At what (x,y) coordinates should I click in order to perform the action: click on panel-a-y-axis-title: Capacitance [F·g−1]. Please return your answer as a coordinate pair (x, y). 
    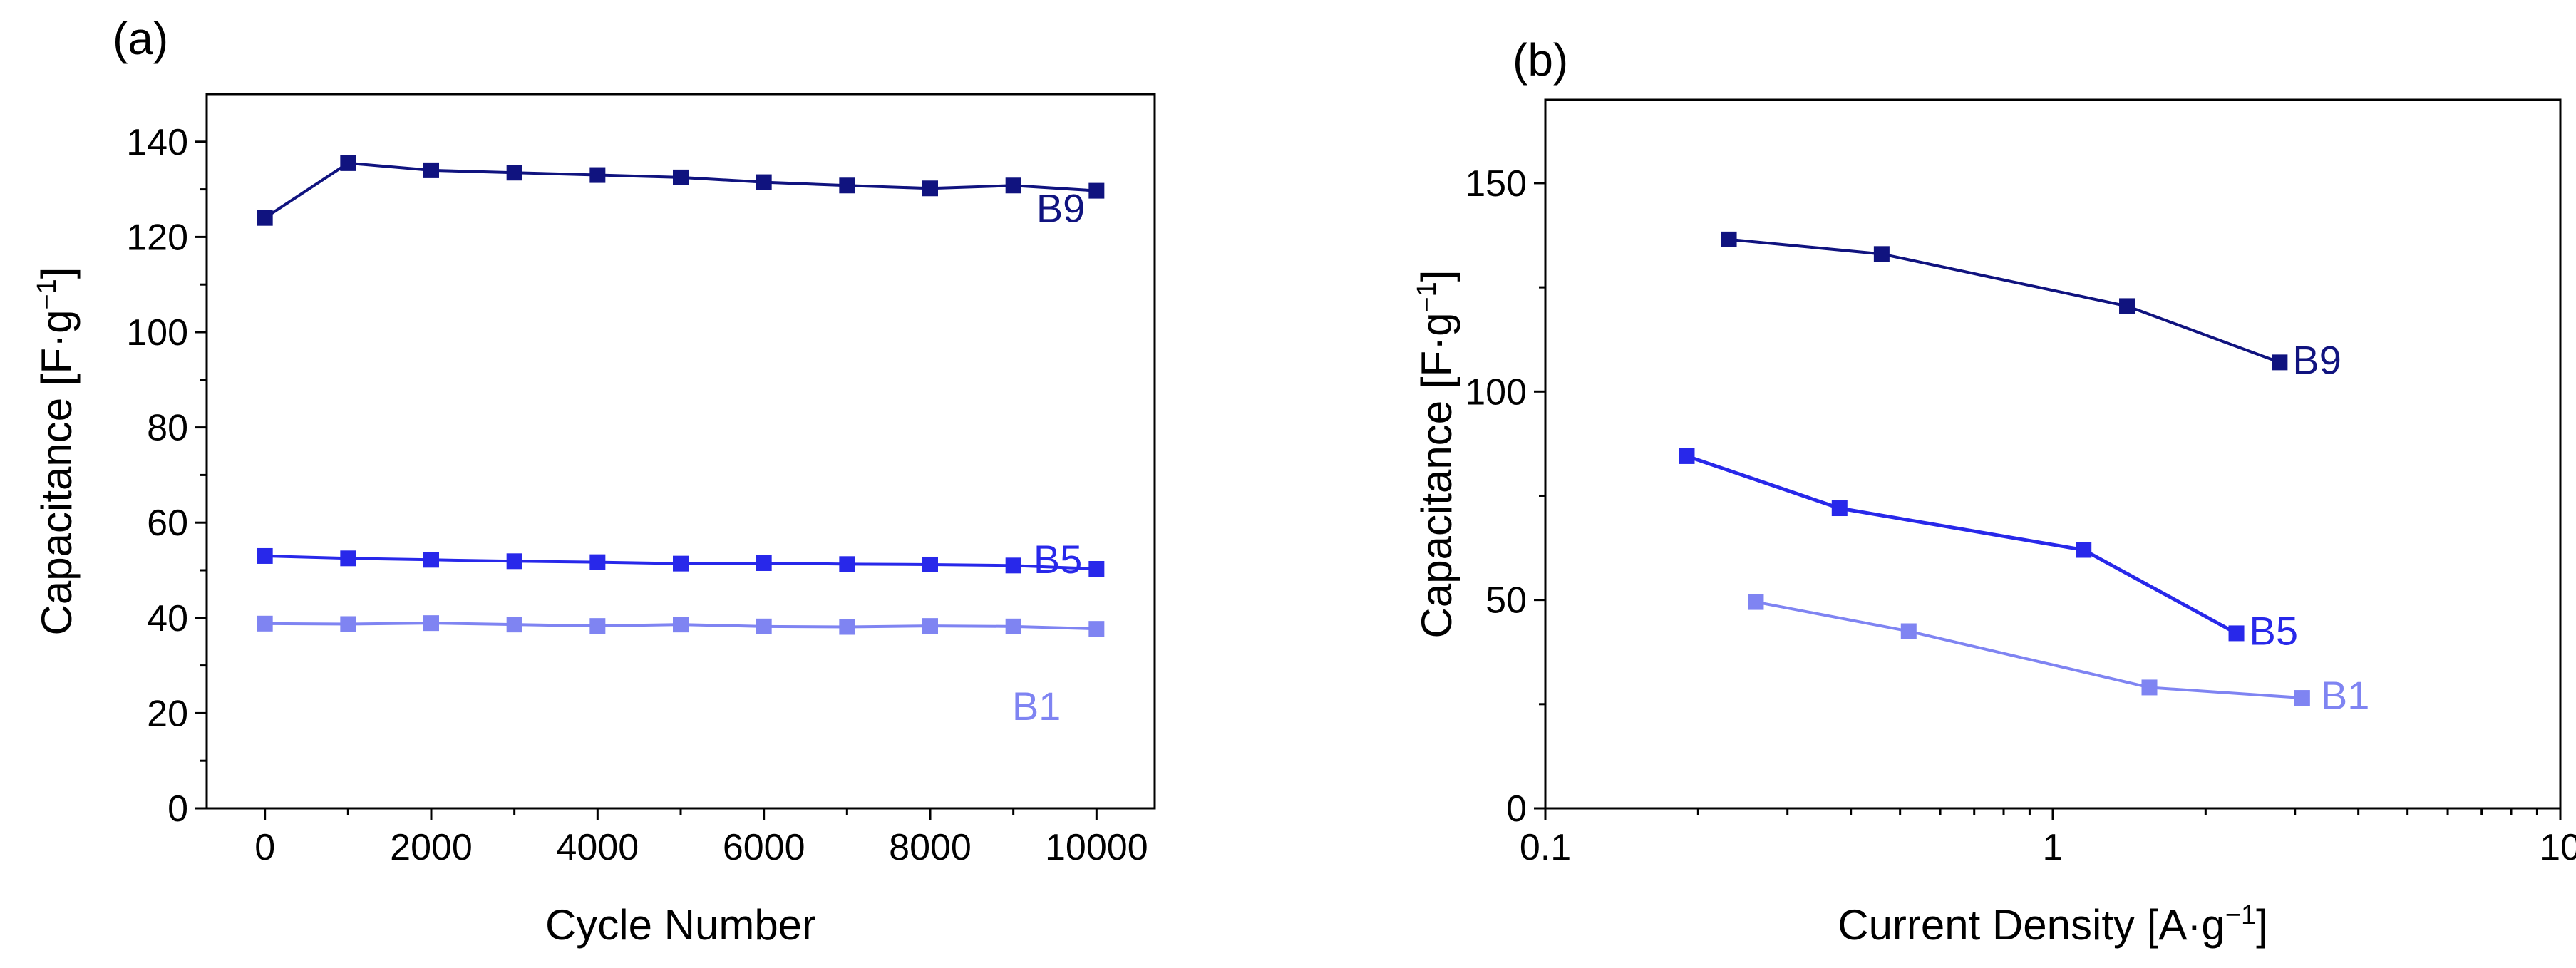
    Looking at the image, I should click on (56, 452).